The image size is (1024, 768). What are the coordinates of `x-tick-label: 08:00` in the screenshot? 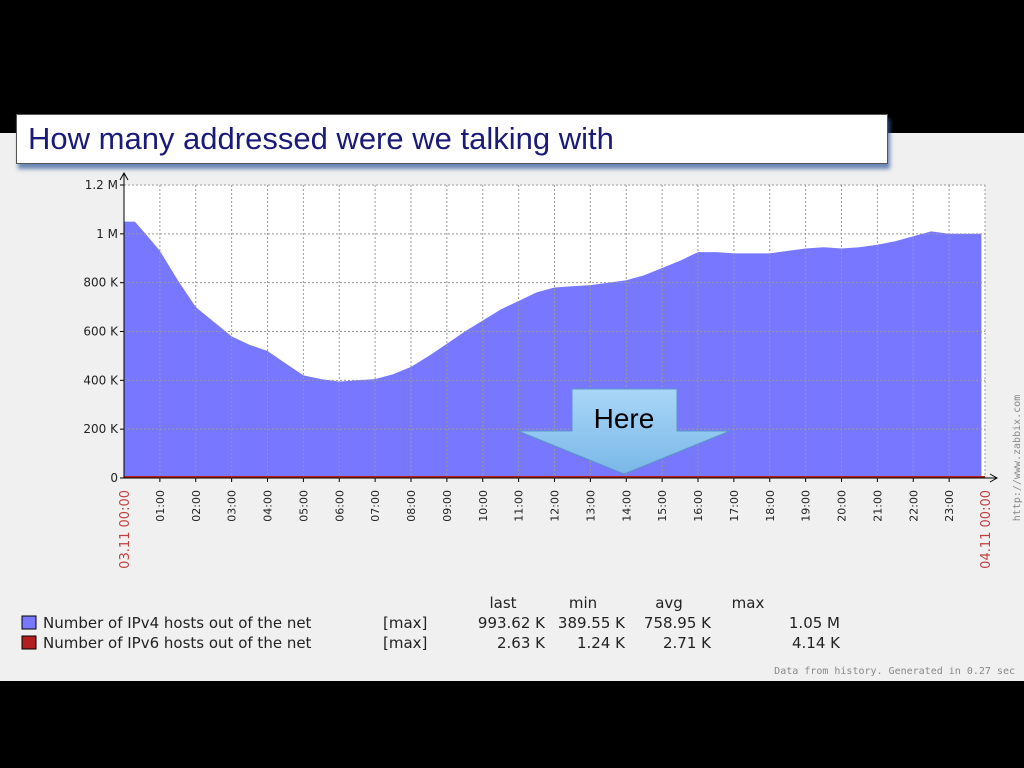 It's located at (411, 506).